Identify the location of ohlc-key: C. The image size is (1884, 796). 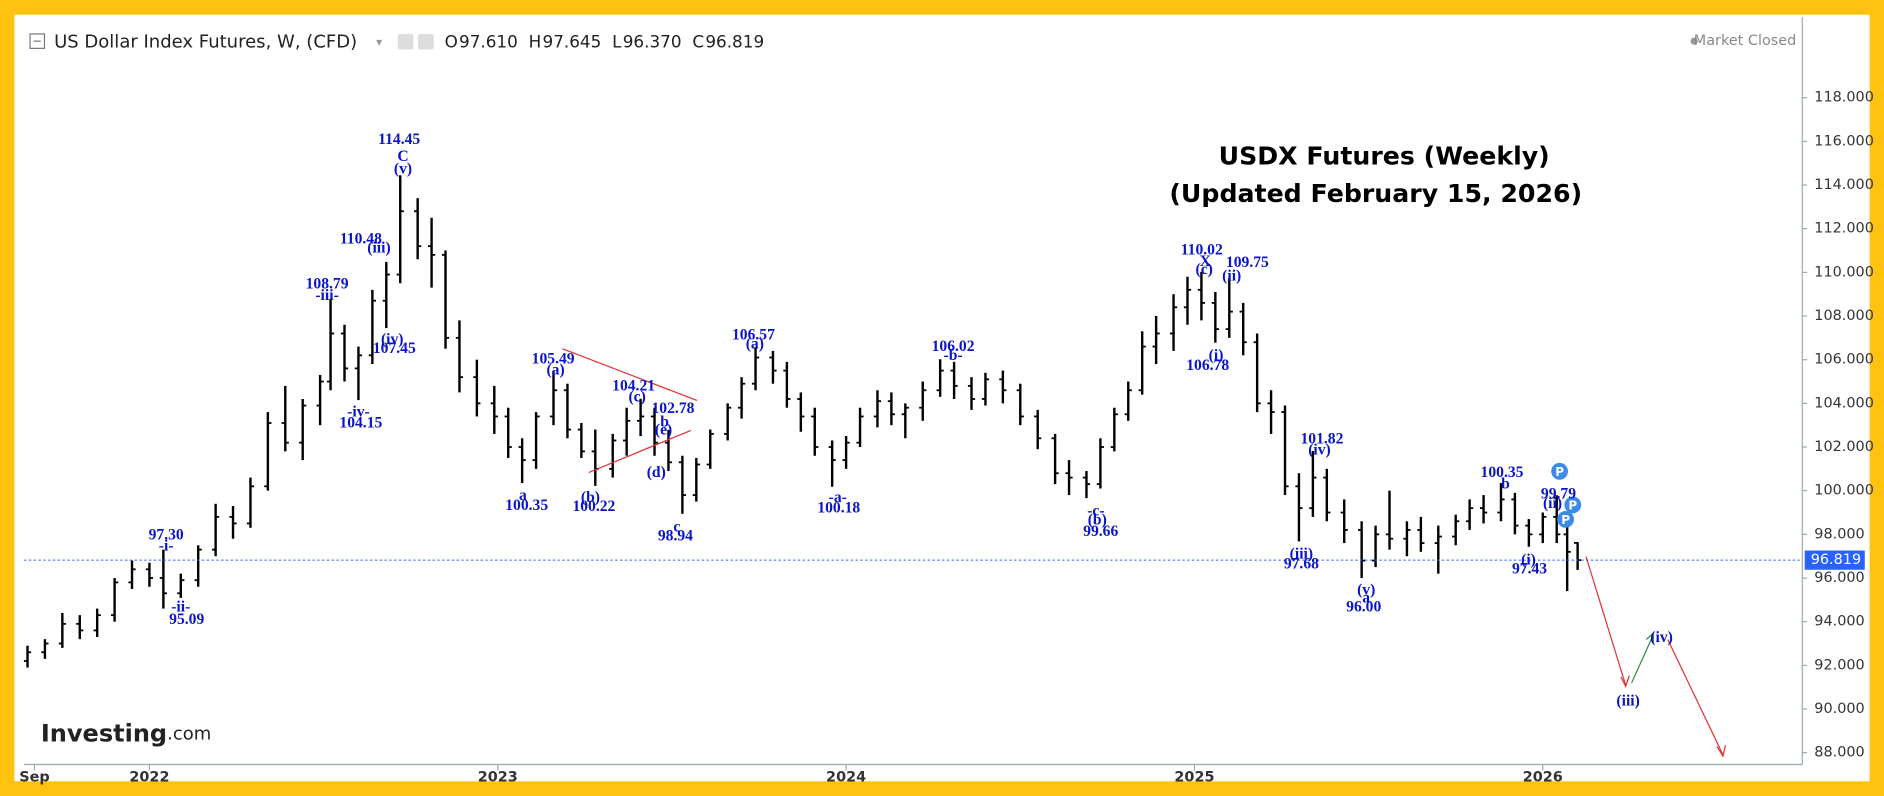
(698, 41).